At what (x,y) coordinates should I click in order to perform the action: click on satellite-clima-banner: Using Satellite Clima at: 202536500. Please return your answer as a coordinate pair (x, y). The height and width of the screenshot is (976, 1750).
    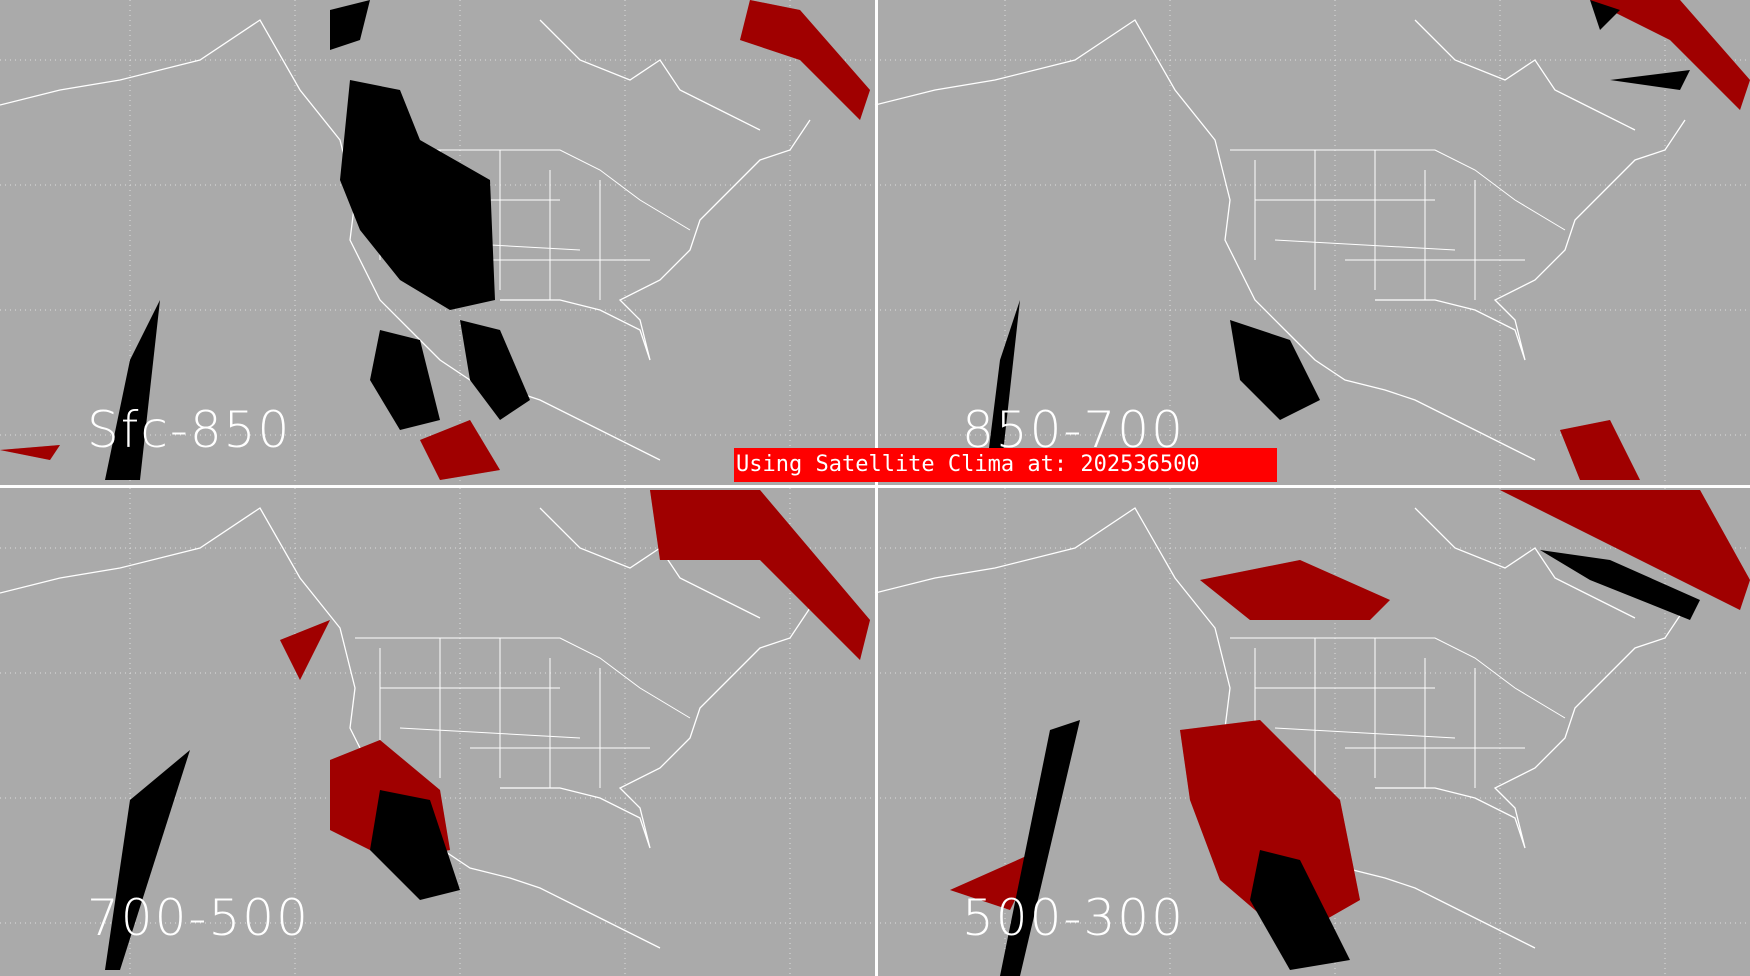
    Looking at the image, I should click on (1005, 465).